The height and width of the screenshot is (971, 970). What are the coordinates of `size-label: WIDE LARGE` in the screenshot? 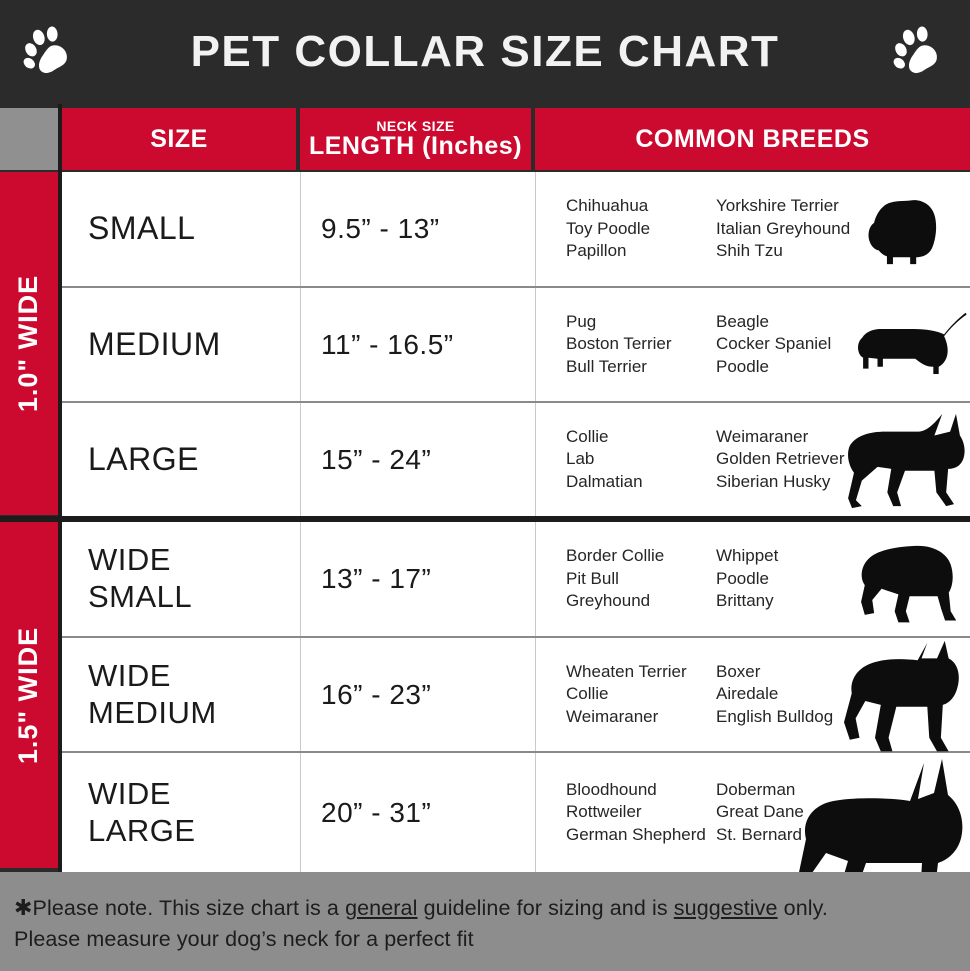 It's located at (142, 812).